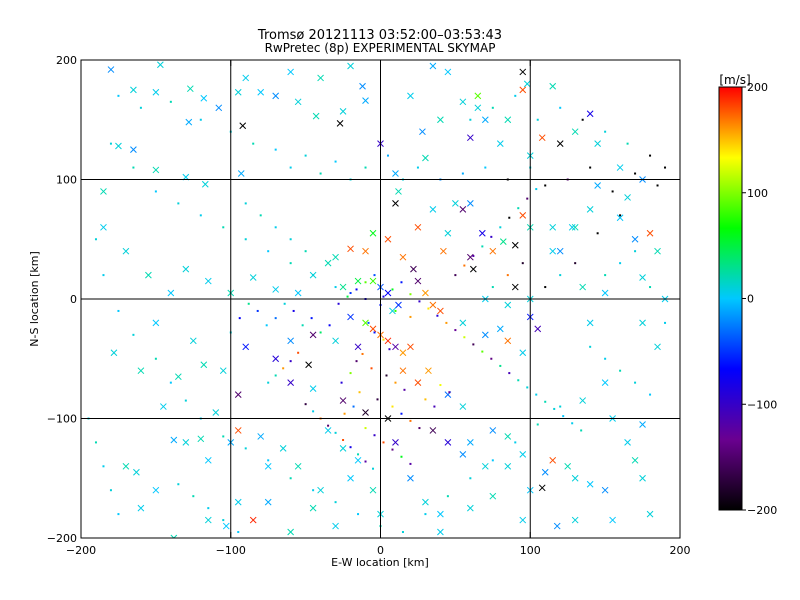  Describe the element at coordinates (750, 299) in the screenshot. I see `colorbar-tick-label: 0` at that location.